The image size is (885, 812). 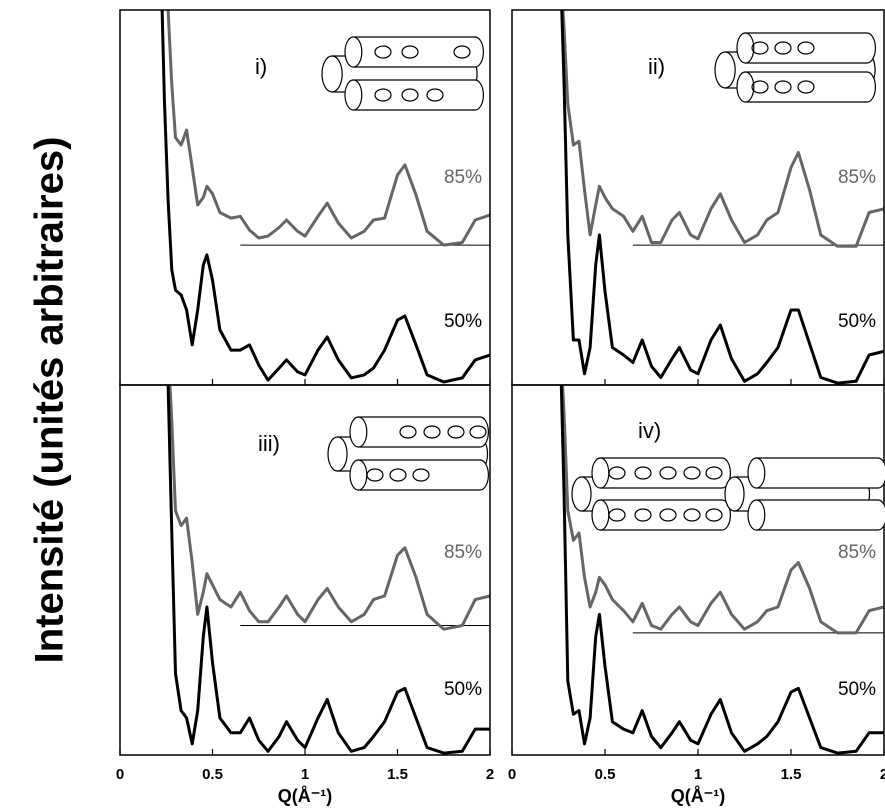 What do you see at coordinates (649, 430) in the screenshot?
I see `panel-label: iv)` at bounding box center [649, 430].